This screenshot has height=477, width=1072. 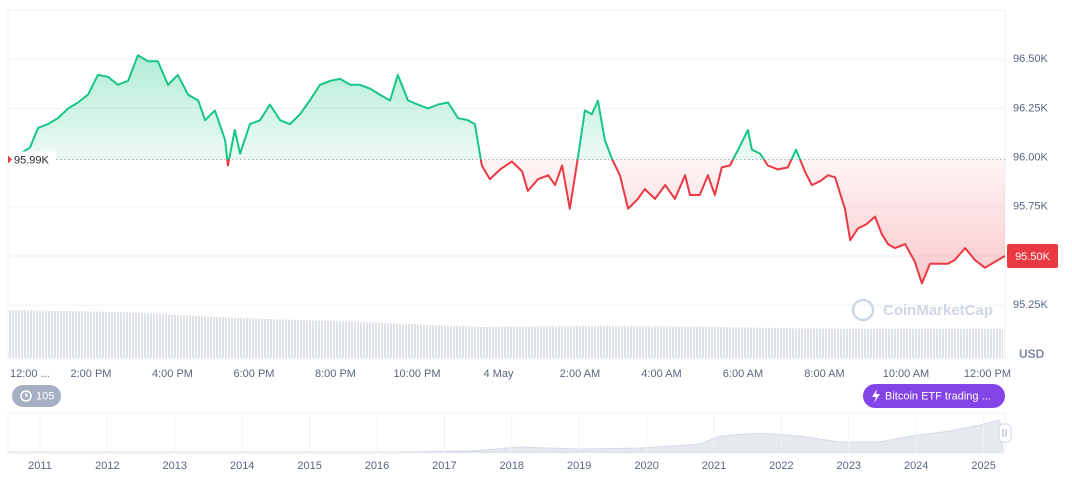 What do you see at coordinates (916, 466) in the screenshot?
I see `navigator-year: 2024` at bounding box center [916, 466].